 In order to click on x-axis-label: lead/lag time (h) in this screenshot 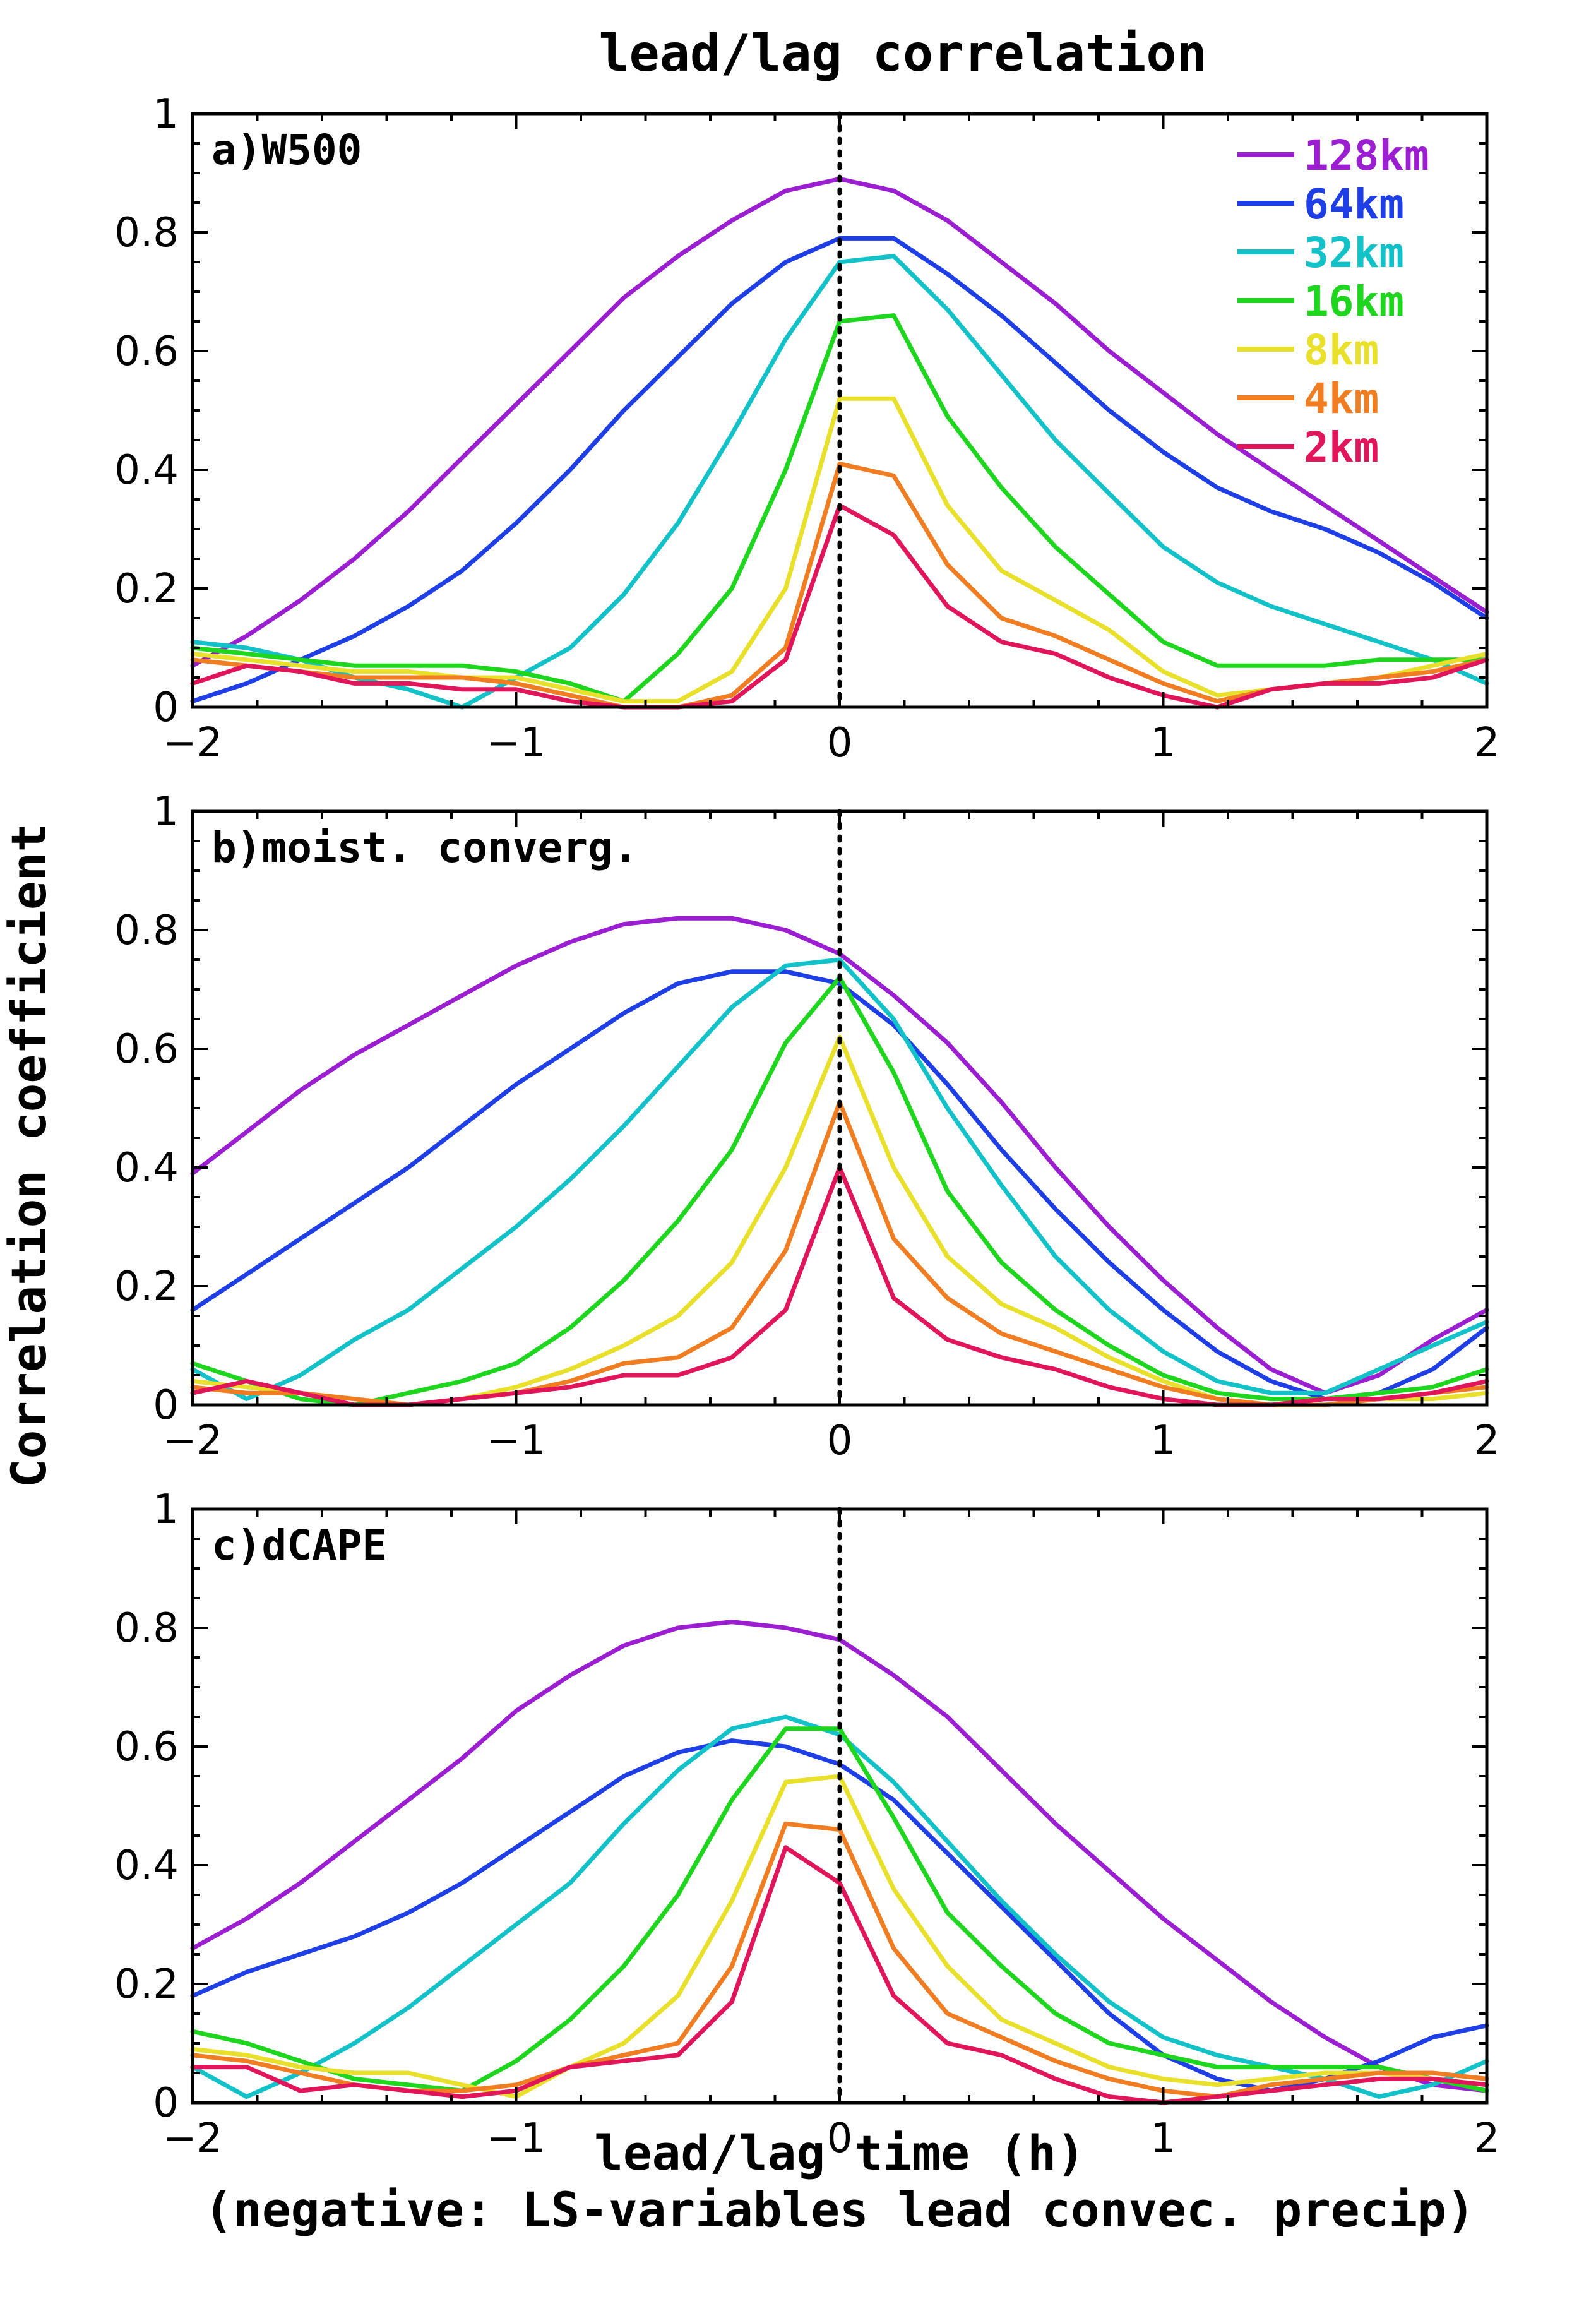, I will do `click(839, 2153)`.